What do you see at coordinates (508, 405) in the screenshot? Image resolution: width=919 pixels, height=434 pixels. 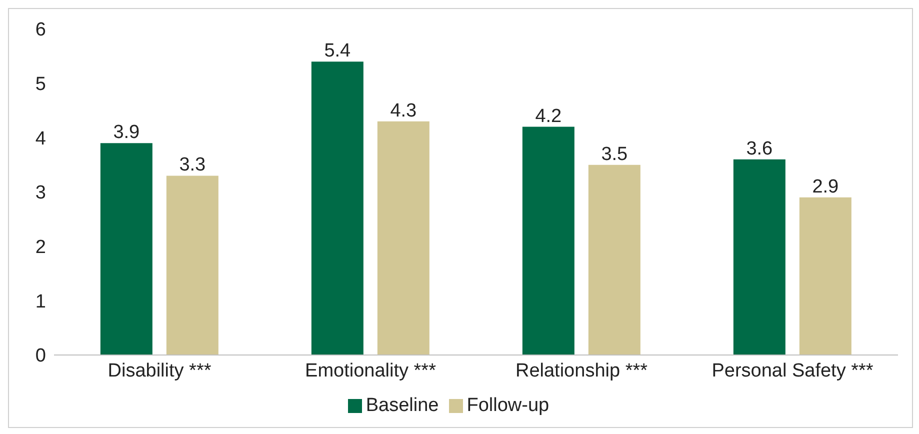 I see `legend-label: Follow-up` at bounding box center [508, 405].